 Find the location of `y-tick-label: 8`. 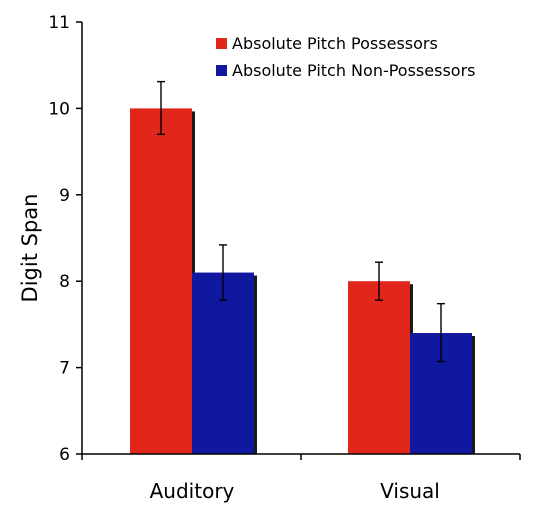

y-tick-label: 8 is located at coordinates (64, 282).